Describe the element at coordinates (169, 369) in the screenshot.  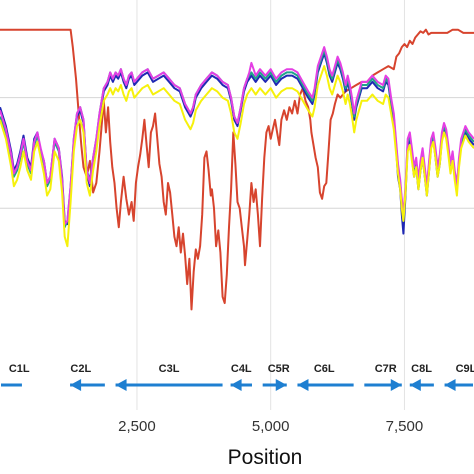
I see `region-label-c3l: C3L` at that location.